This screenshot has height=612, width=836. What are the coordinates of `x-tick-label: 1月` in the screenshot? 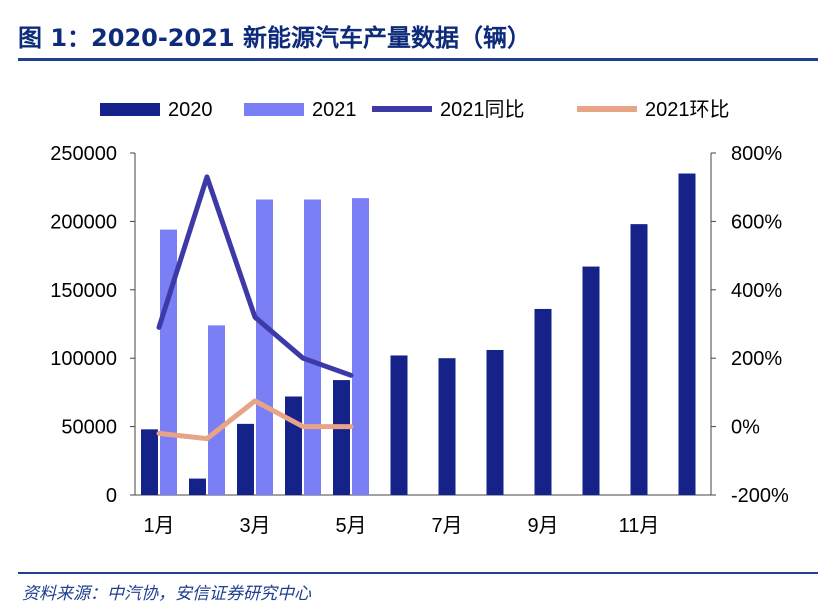 It's located at (158, 526).